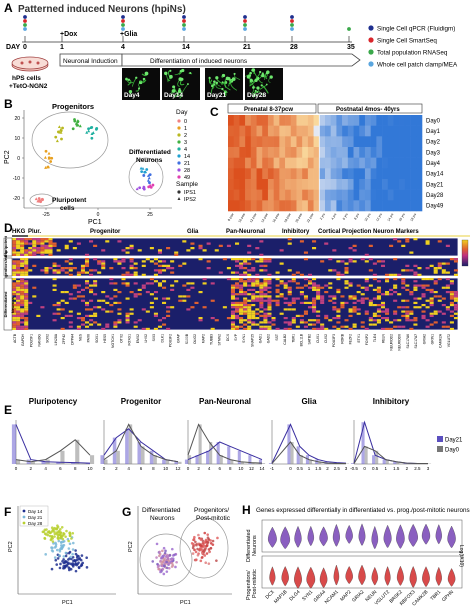 Image resolution: width=474 pixels, height=611 pixels. What do you see at coordinates (334, 340) in the screenshot?
I see `d-gene-label: POU3F3` at bounding box center [334, 340].